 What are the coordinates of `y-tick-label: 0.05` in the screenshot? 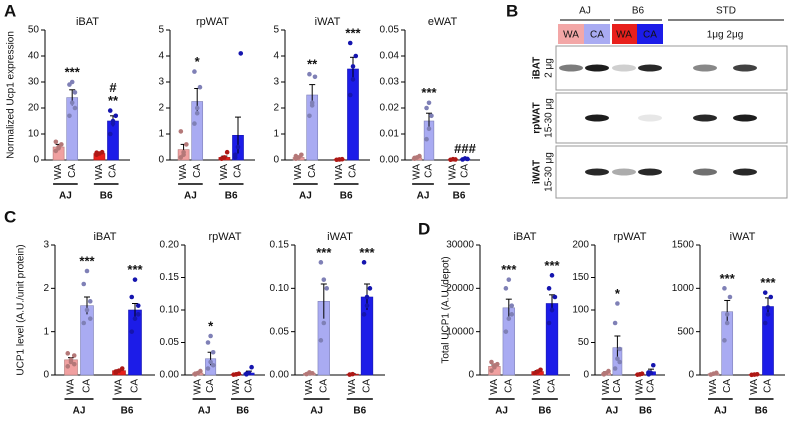 It's located at (170, 342).